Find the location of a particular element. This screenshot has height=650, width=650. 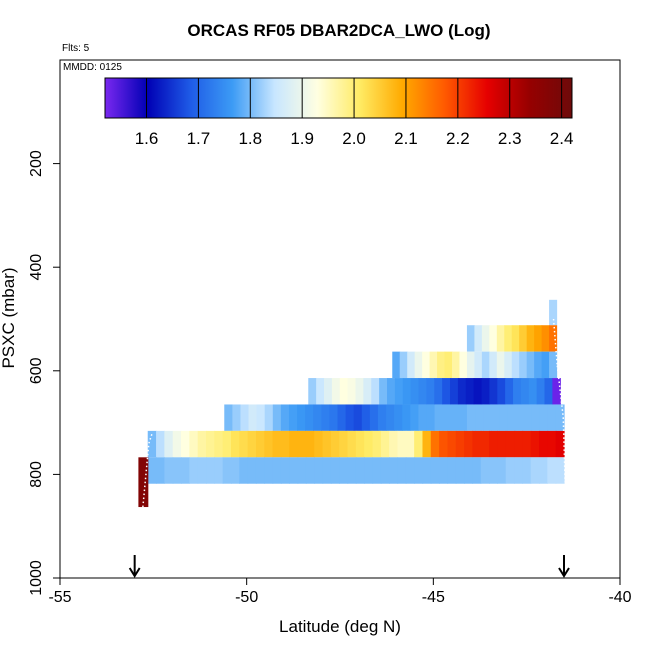

arrow-head is located at coordinates (134, 572).